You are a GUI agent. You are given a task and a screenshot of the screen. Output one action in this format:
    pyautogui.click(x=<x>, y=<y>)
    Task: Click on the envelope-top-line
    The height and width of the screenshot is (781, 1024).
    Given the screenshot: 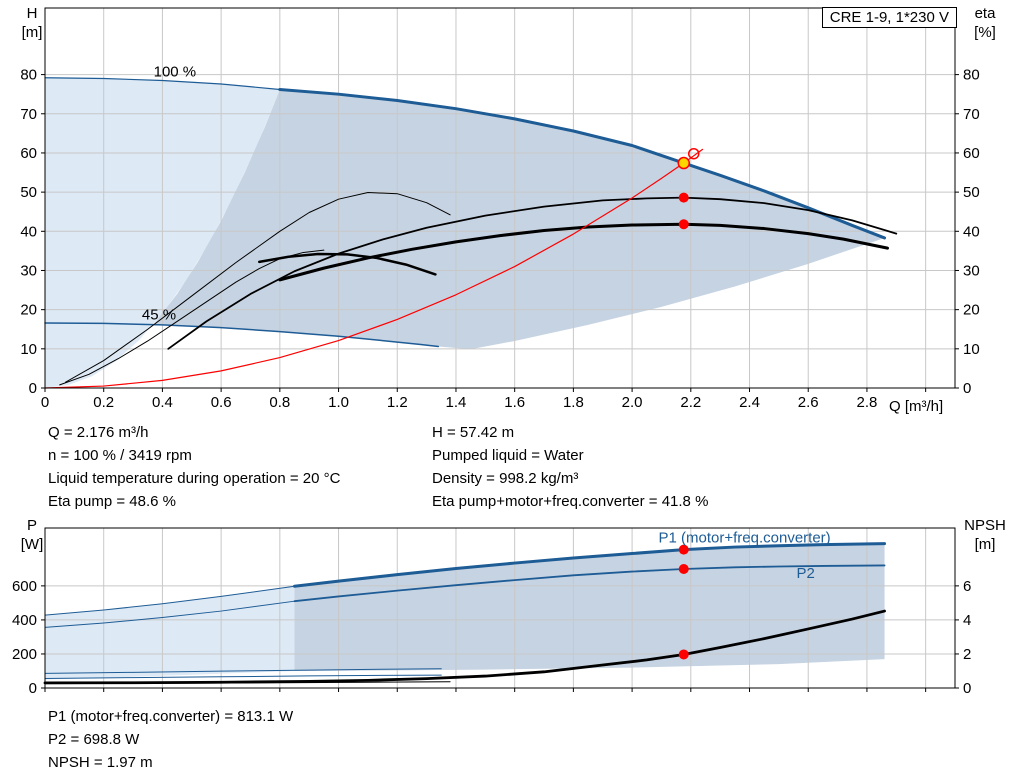 What is the action you would take?
    pyautogui.click(x=162, y=84)
    